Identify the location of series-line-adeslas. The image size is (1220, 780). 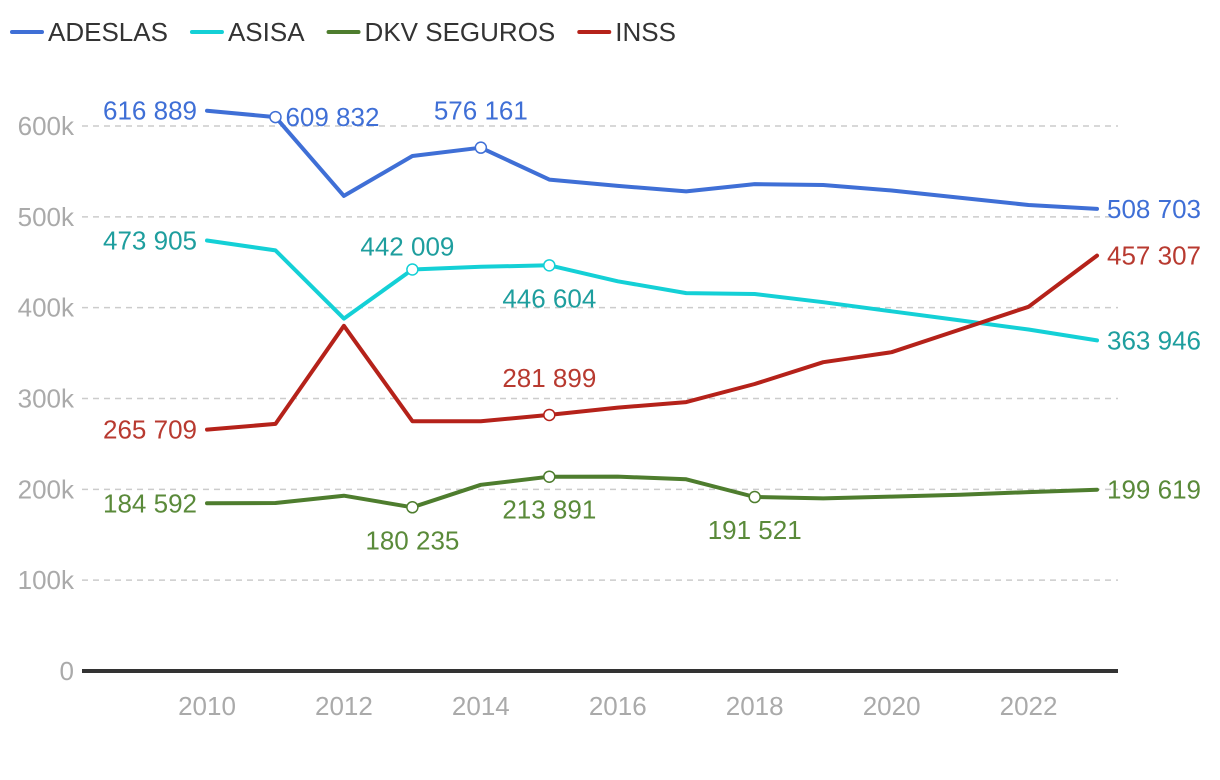
(652, 159).